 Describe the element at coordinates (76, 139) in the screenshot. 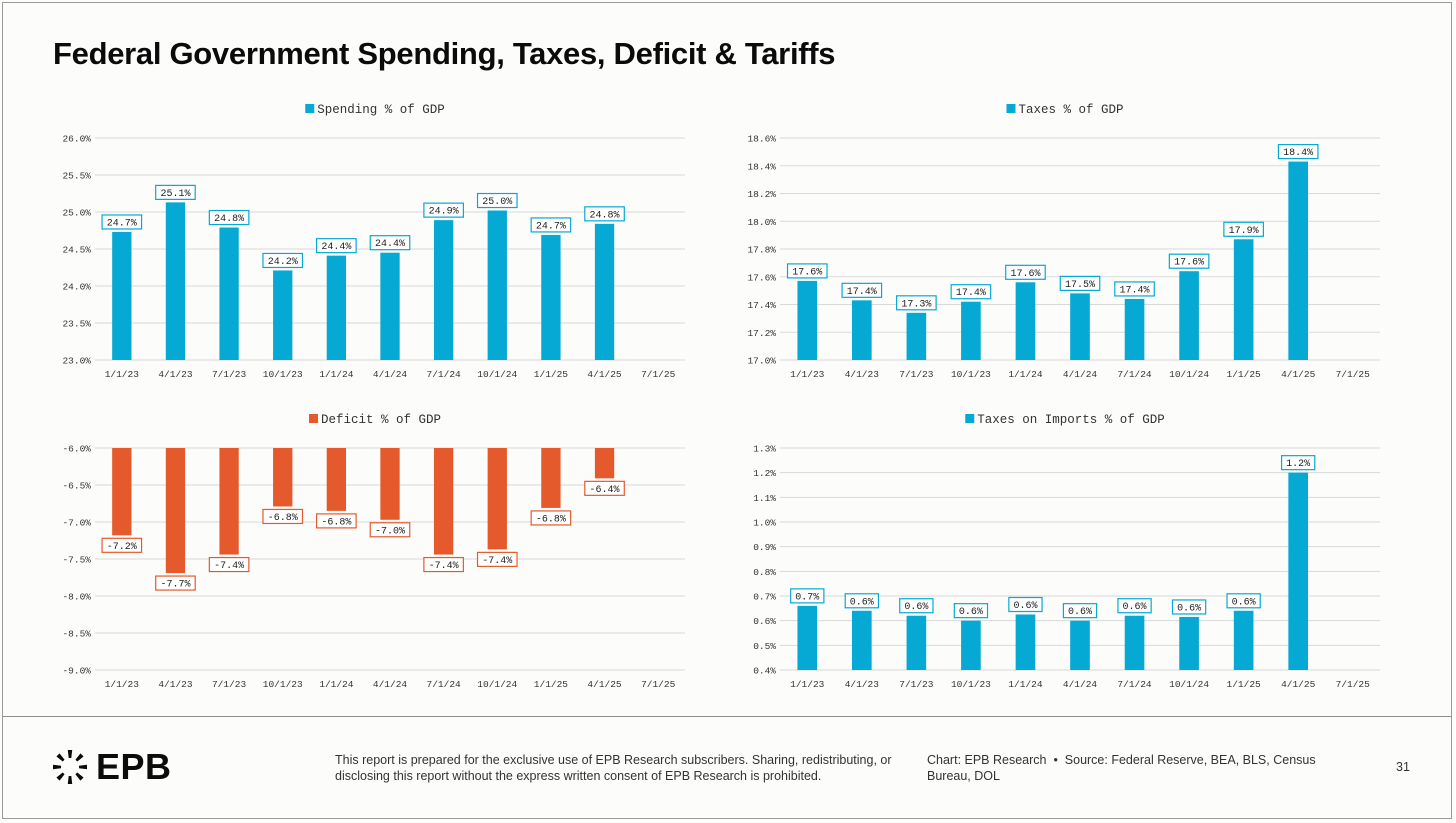

I see `y-tick-label: 26.0%` at that location.